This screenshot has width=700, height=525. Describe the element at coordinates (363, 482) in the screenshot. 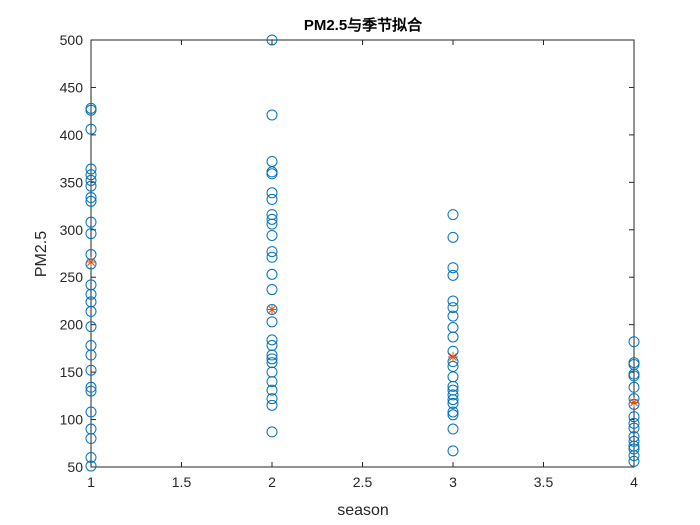

I see `x-tick-label: 2.5` at that location.